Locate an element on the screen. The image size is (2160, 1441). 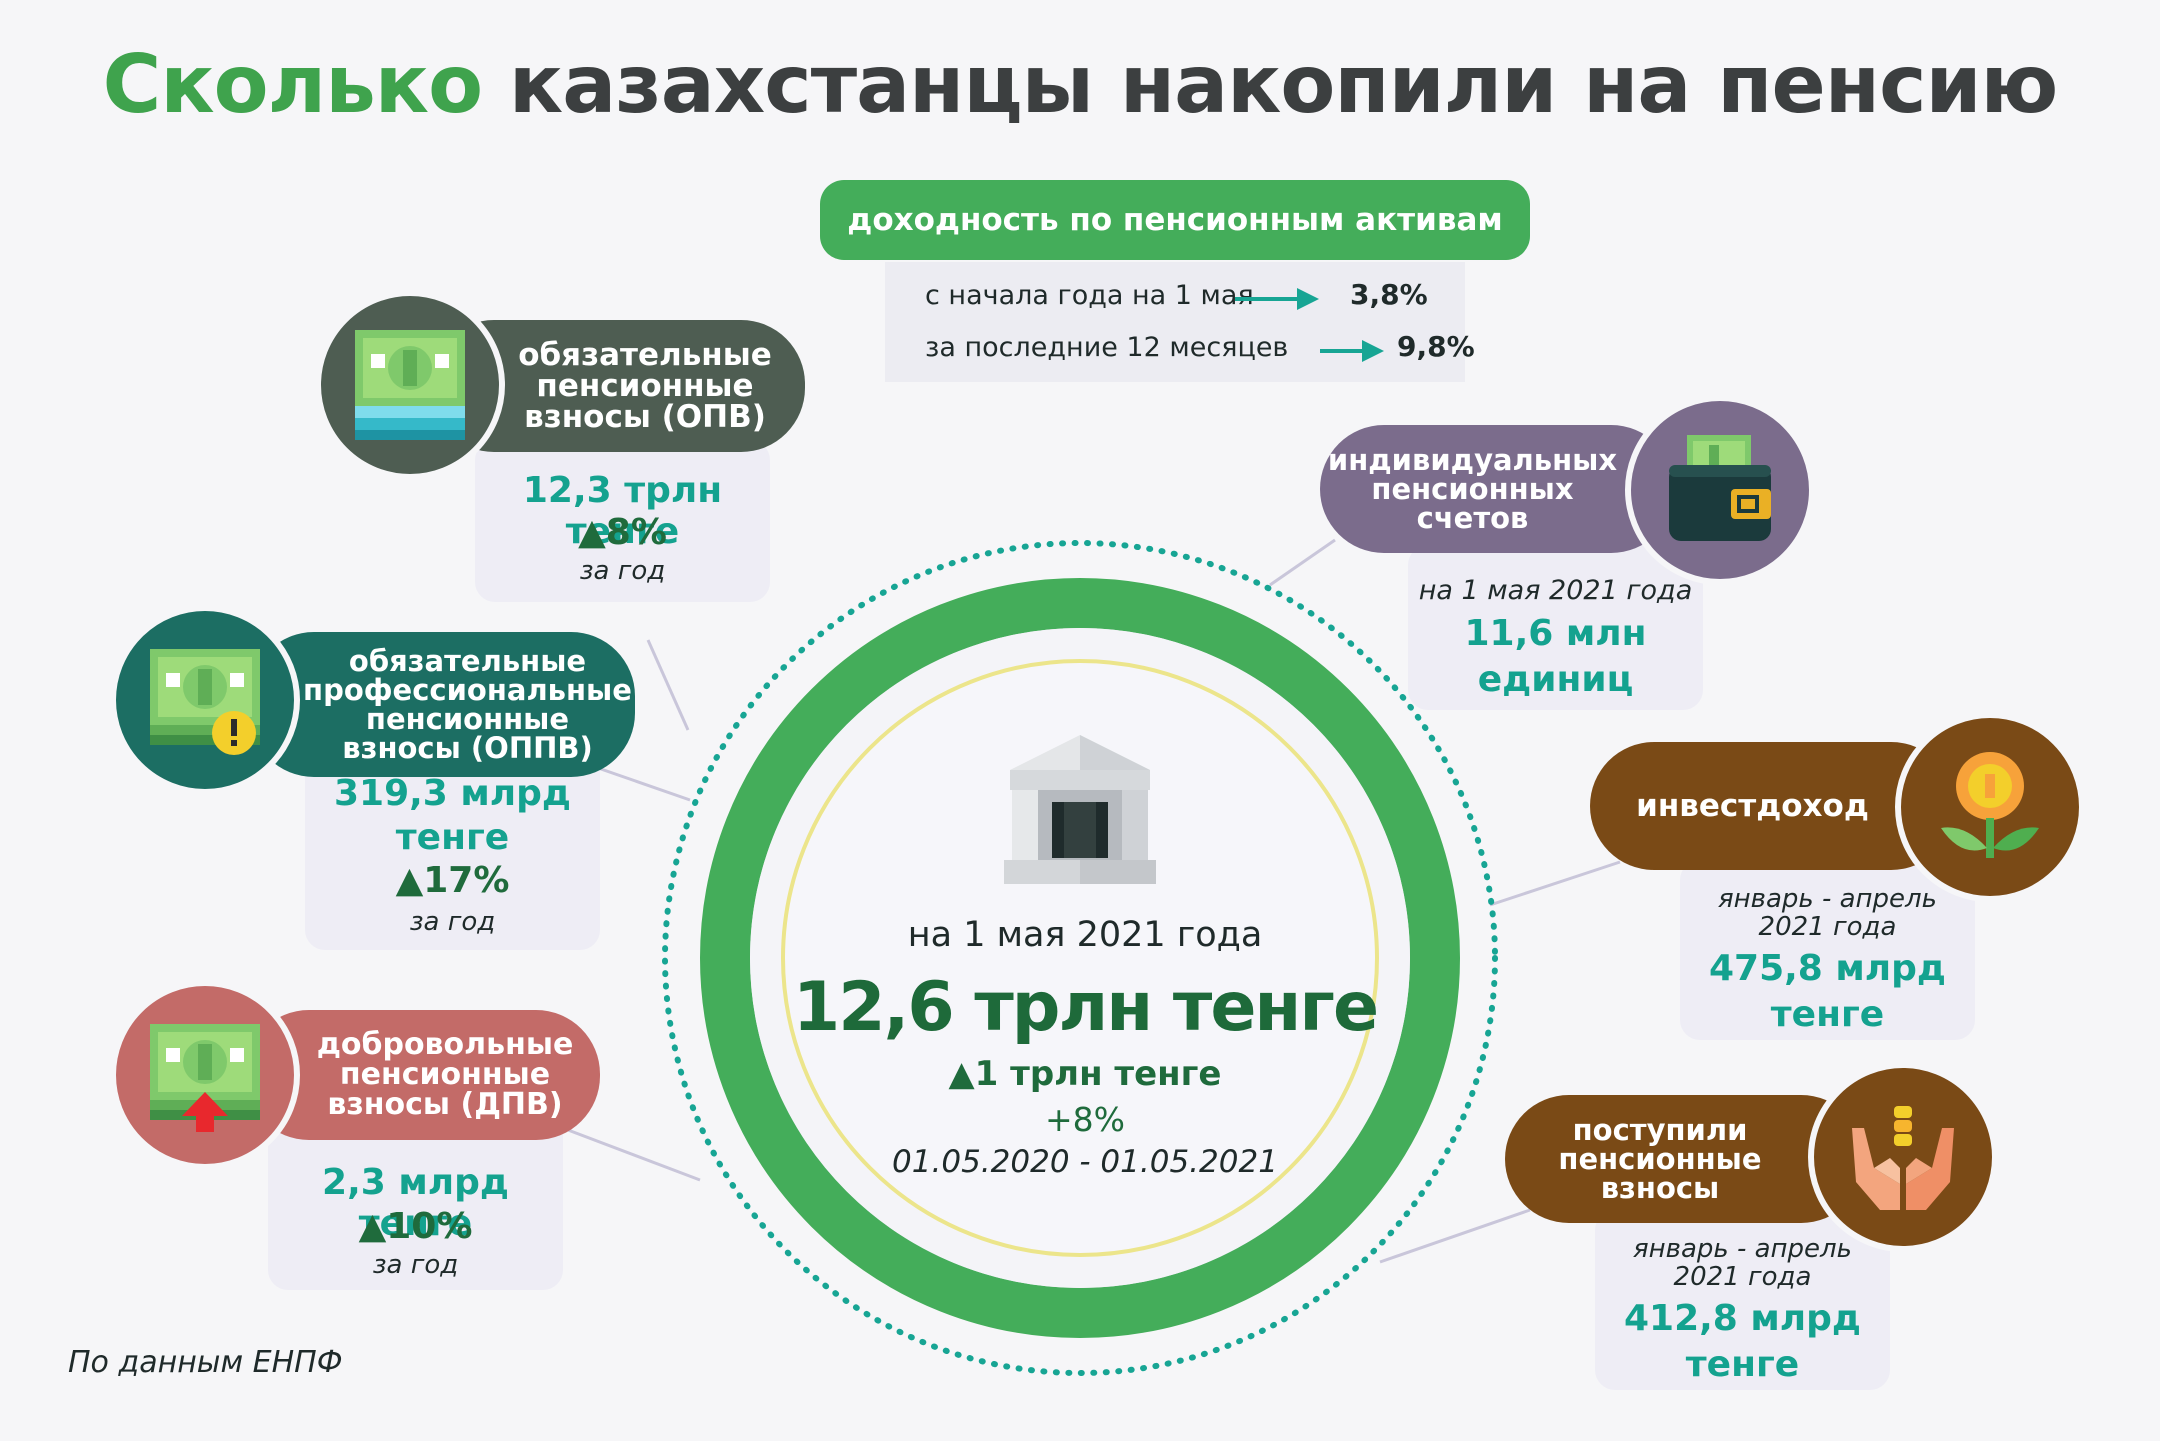
center-date: на 1 мая 2021 года is located at coordinates (1085, 935).